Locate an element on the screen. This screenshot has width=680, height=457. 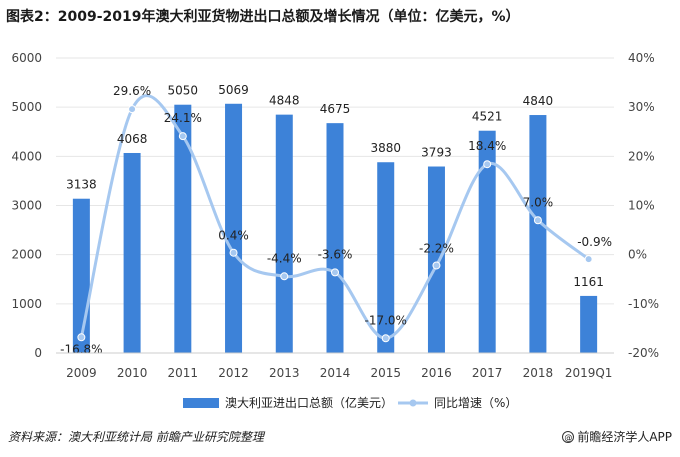
line-value-label: -0.9% is located at coordinates (594, 242).